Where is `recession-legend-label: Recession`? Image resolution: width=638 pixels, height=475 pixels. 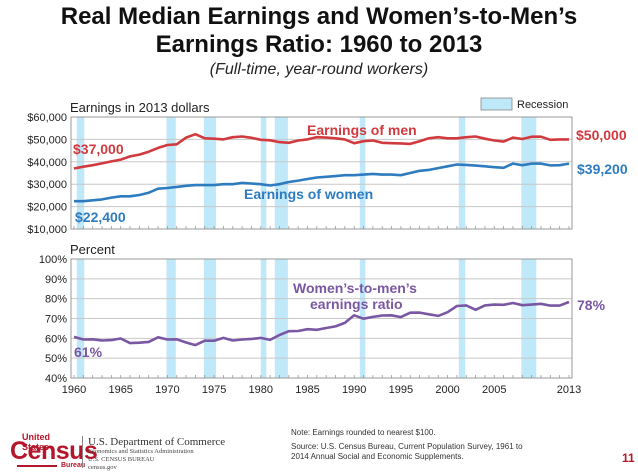
recession-legend-label: Recession is located at coordinates (542, 105).